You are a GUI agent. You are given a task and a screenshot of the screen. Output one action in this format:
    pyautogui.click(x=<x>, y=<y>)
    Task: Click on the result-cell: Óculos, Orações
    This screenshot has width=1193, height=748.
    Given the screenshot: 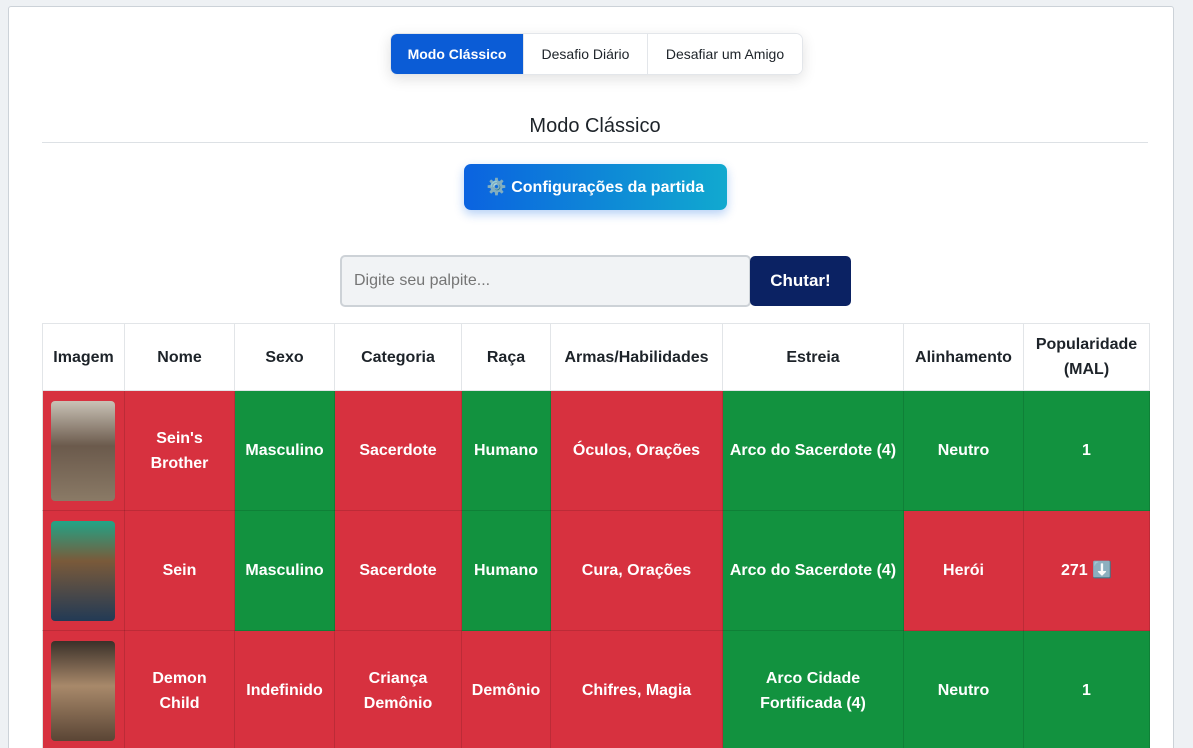 What is the action you would take?
    pyautogui.click(x=636, y=450)
    